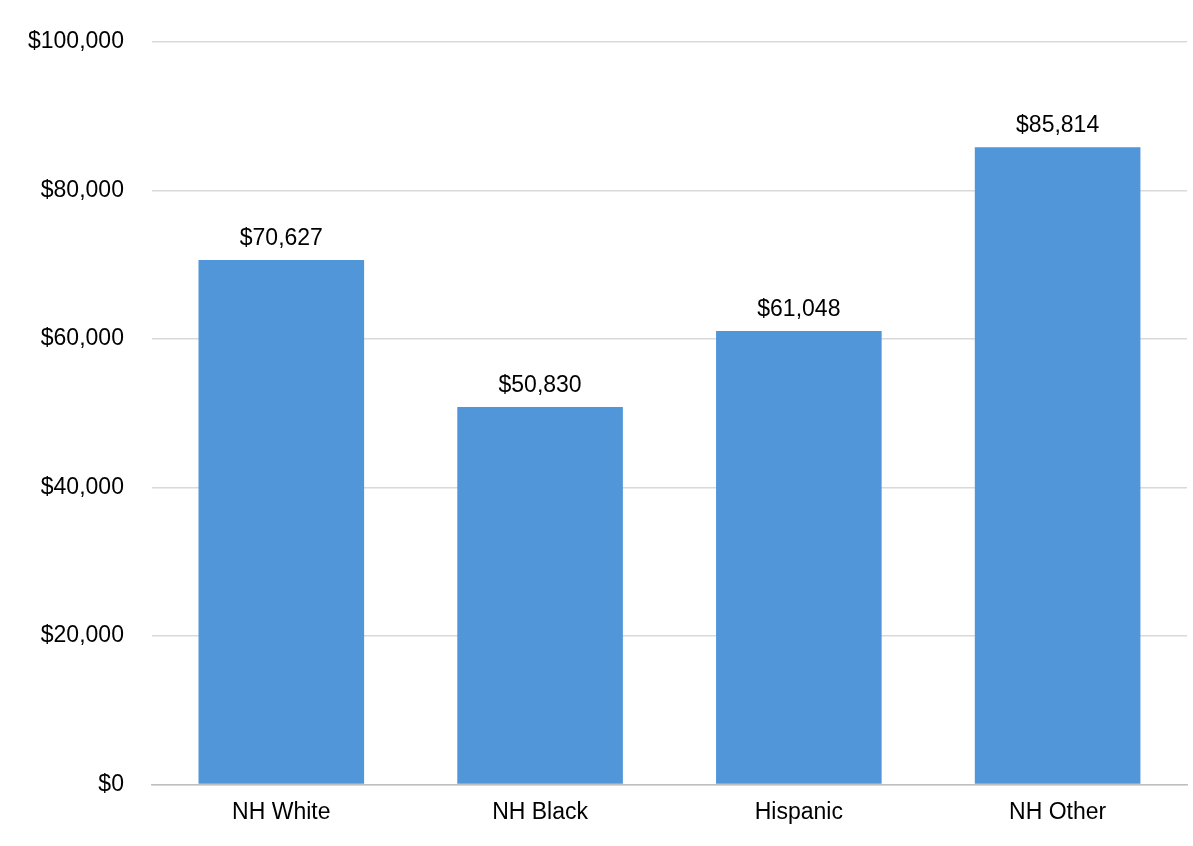 This screenshot has height=846, width=1193. Describe the element at coordinates (798, 810) in the screenshot. I see `x-tick-label: Hispanic` at that location.